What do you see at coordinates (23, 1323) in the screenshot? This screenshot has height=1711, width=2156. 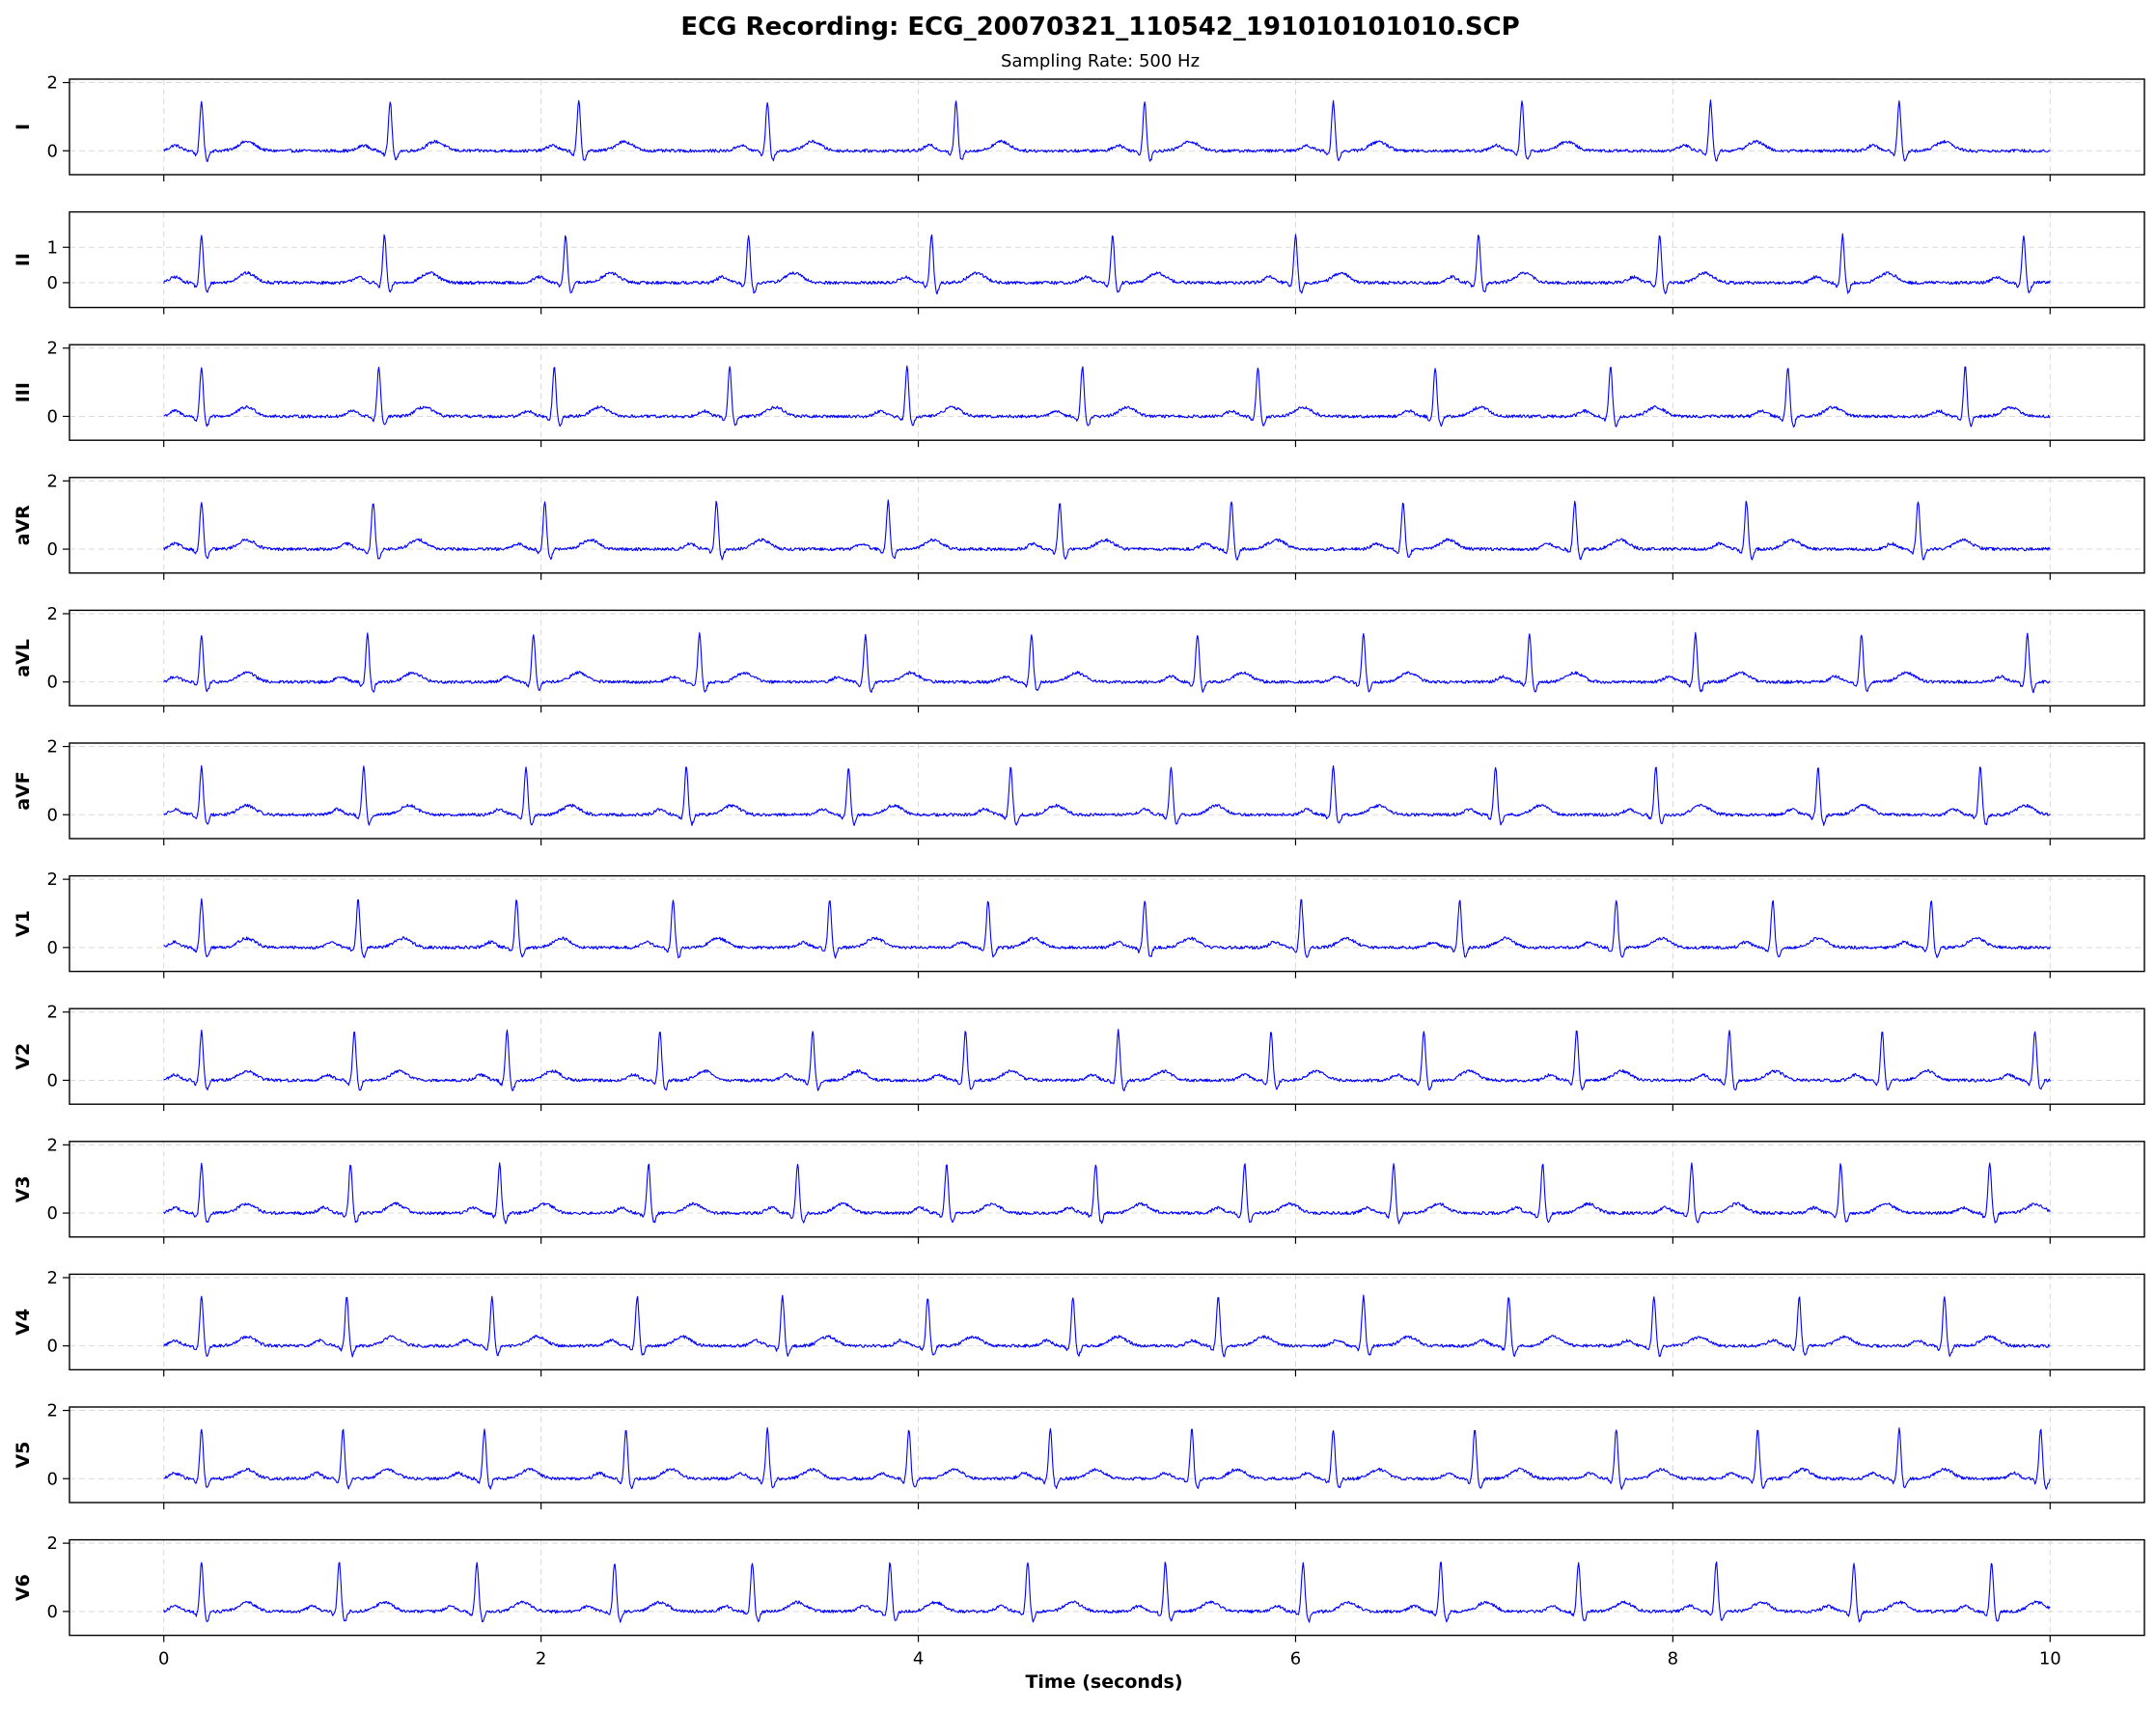 I see `lead-label-v4: V4` at bounding box center [23, 1323].